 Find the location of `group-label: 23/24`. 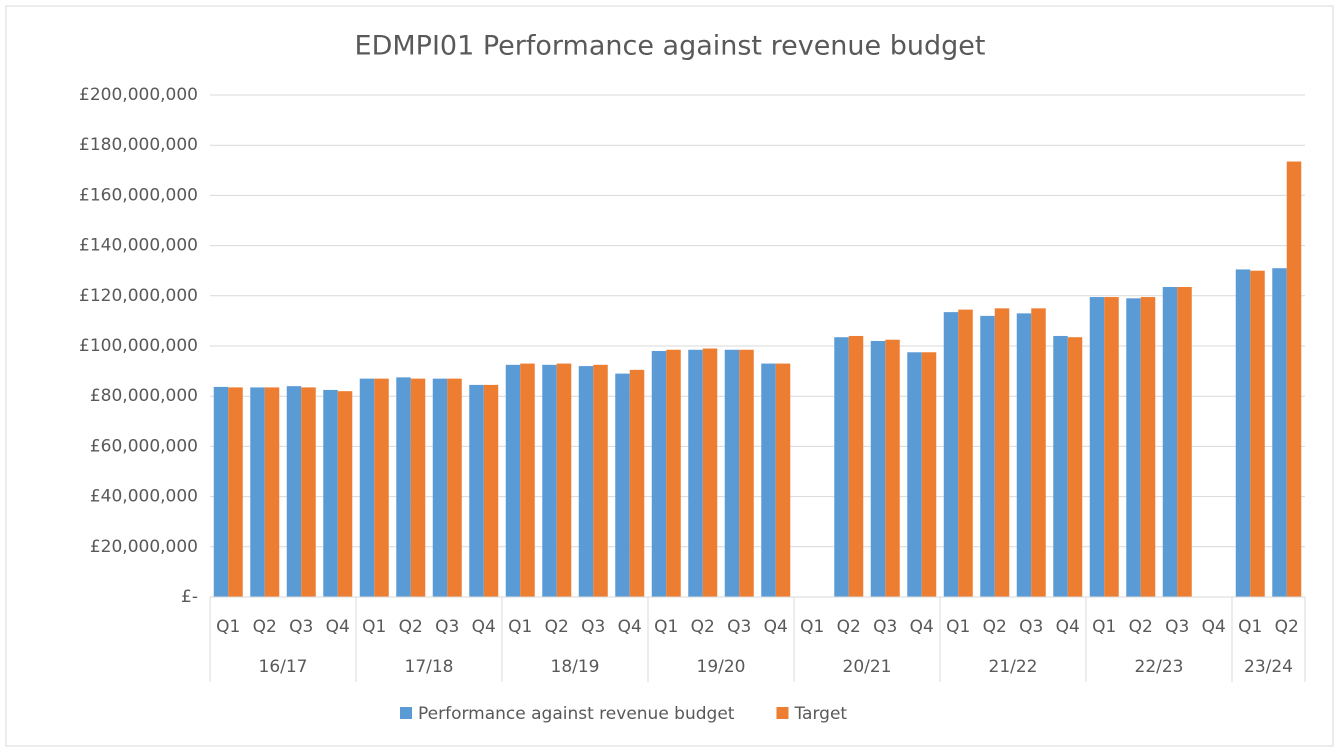

group-label: 23/24 is located at coordinates (1268, 667).